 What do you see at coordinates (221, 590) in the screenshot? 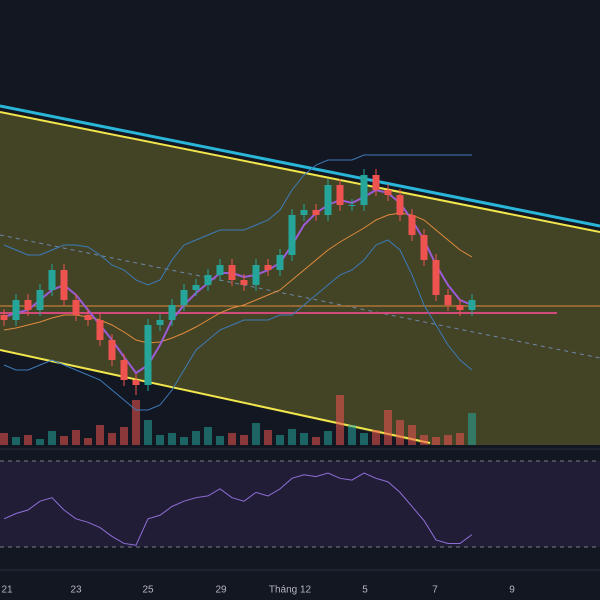
I see `x-tick-label: 29` at bounding box center [221, 590].